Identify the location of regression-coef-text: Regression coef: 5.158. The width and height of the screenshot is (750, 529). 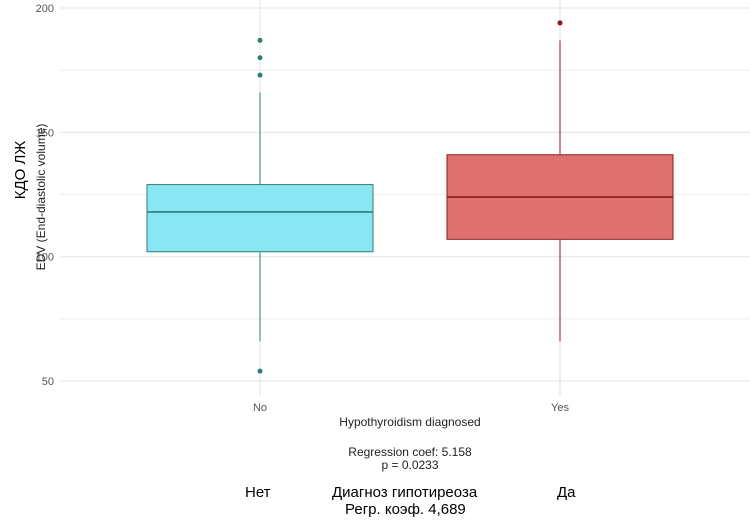
(410, 452).